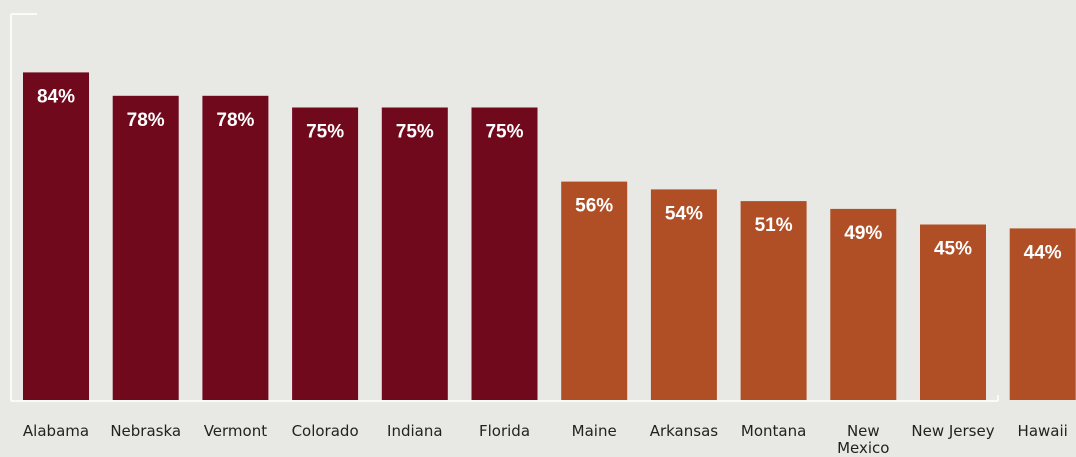 The image size is (1076, 457). I want to click on bar-new-mexico, so click(863, 304).